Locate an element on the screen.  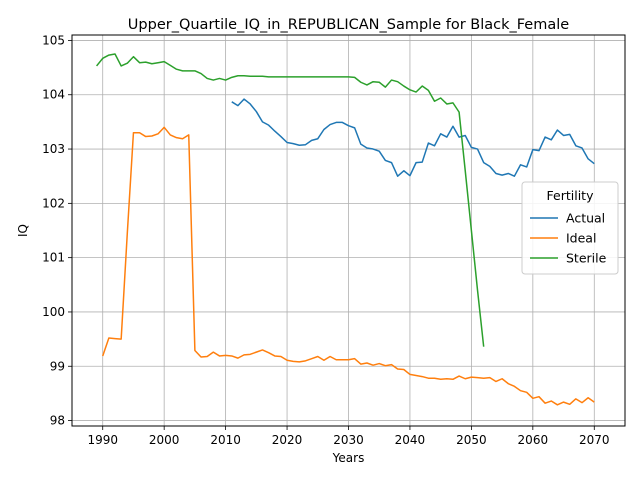
y-axis-label: IQ is located at coordinates (23, 230).